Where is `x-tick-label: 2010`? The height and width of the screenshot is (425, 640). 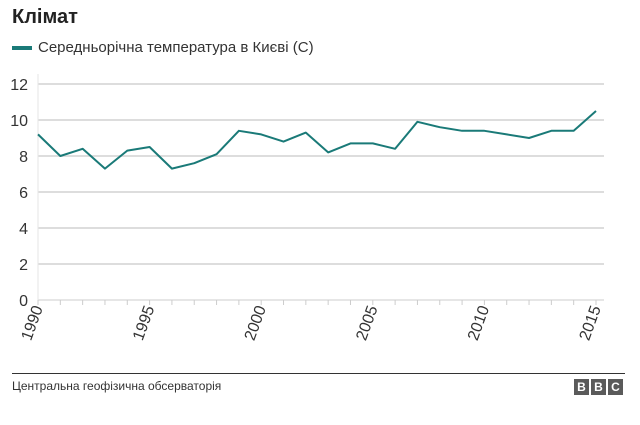 x-tick-label: 2010 is located at coordinates (479, 322).